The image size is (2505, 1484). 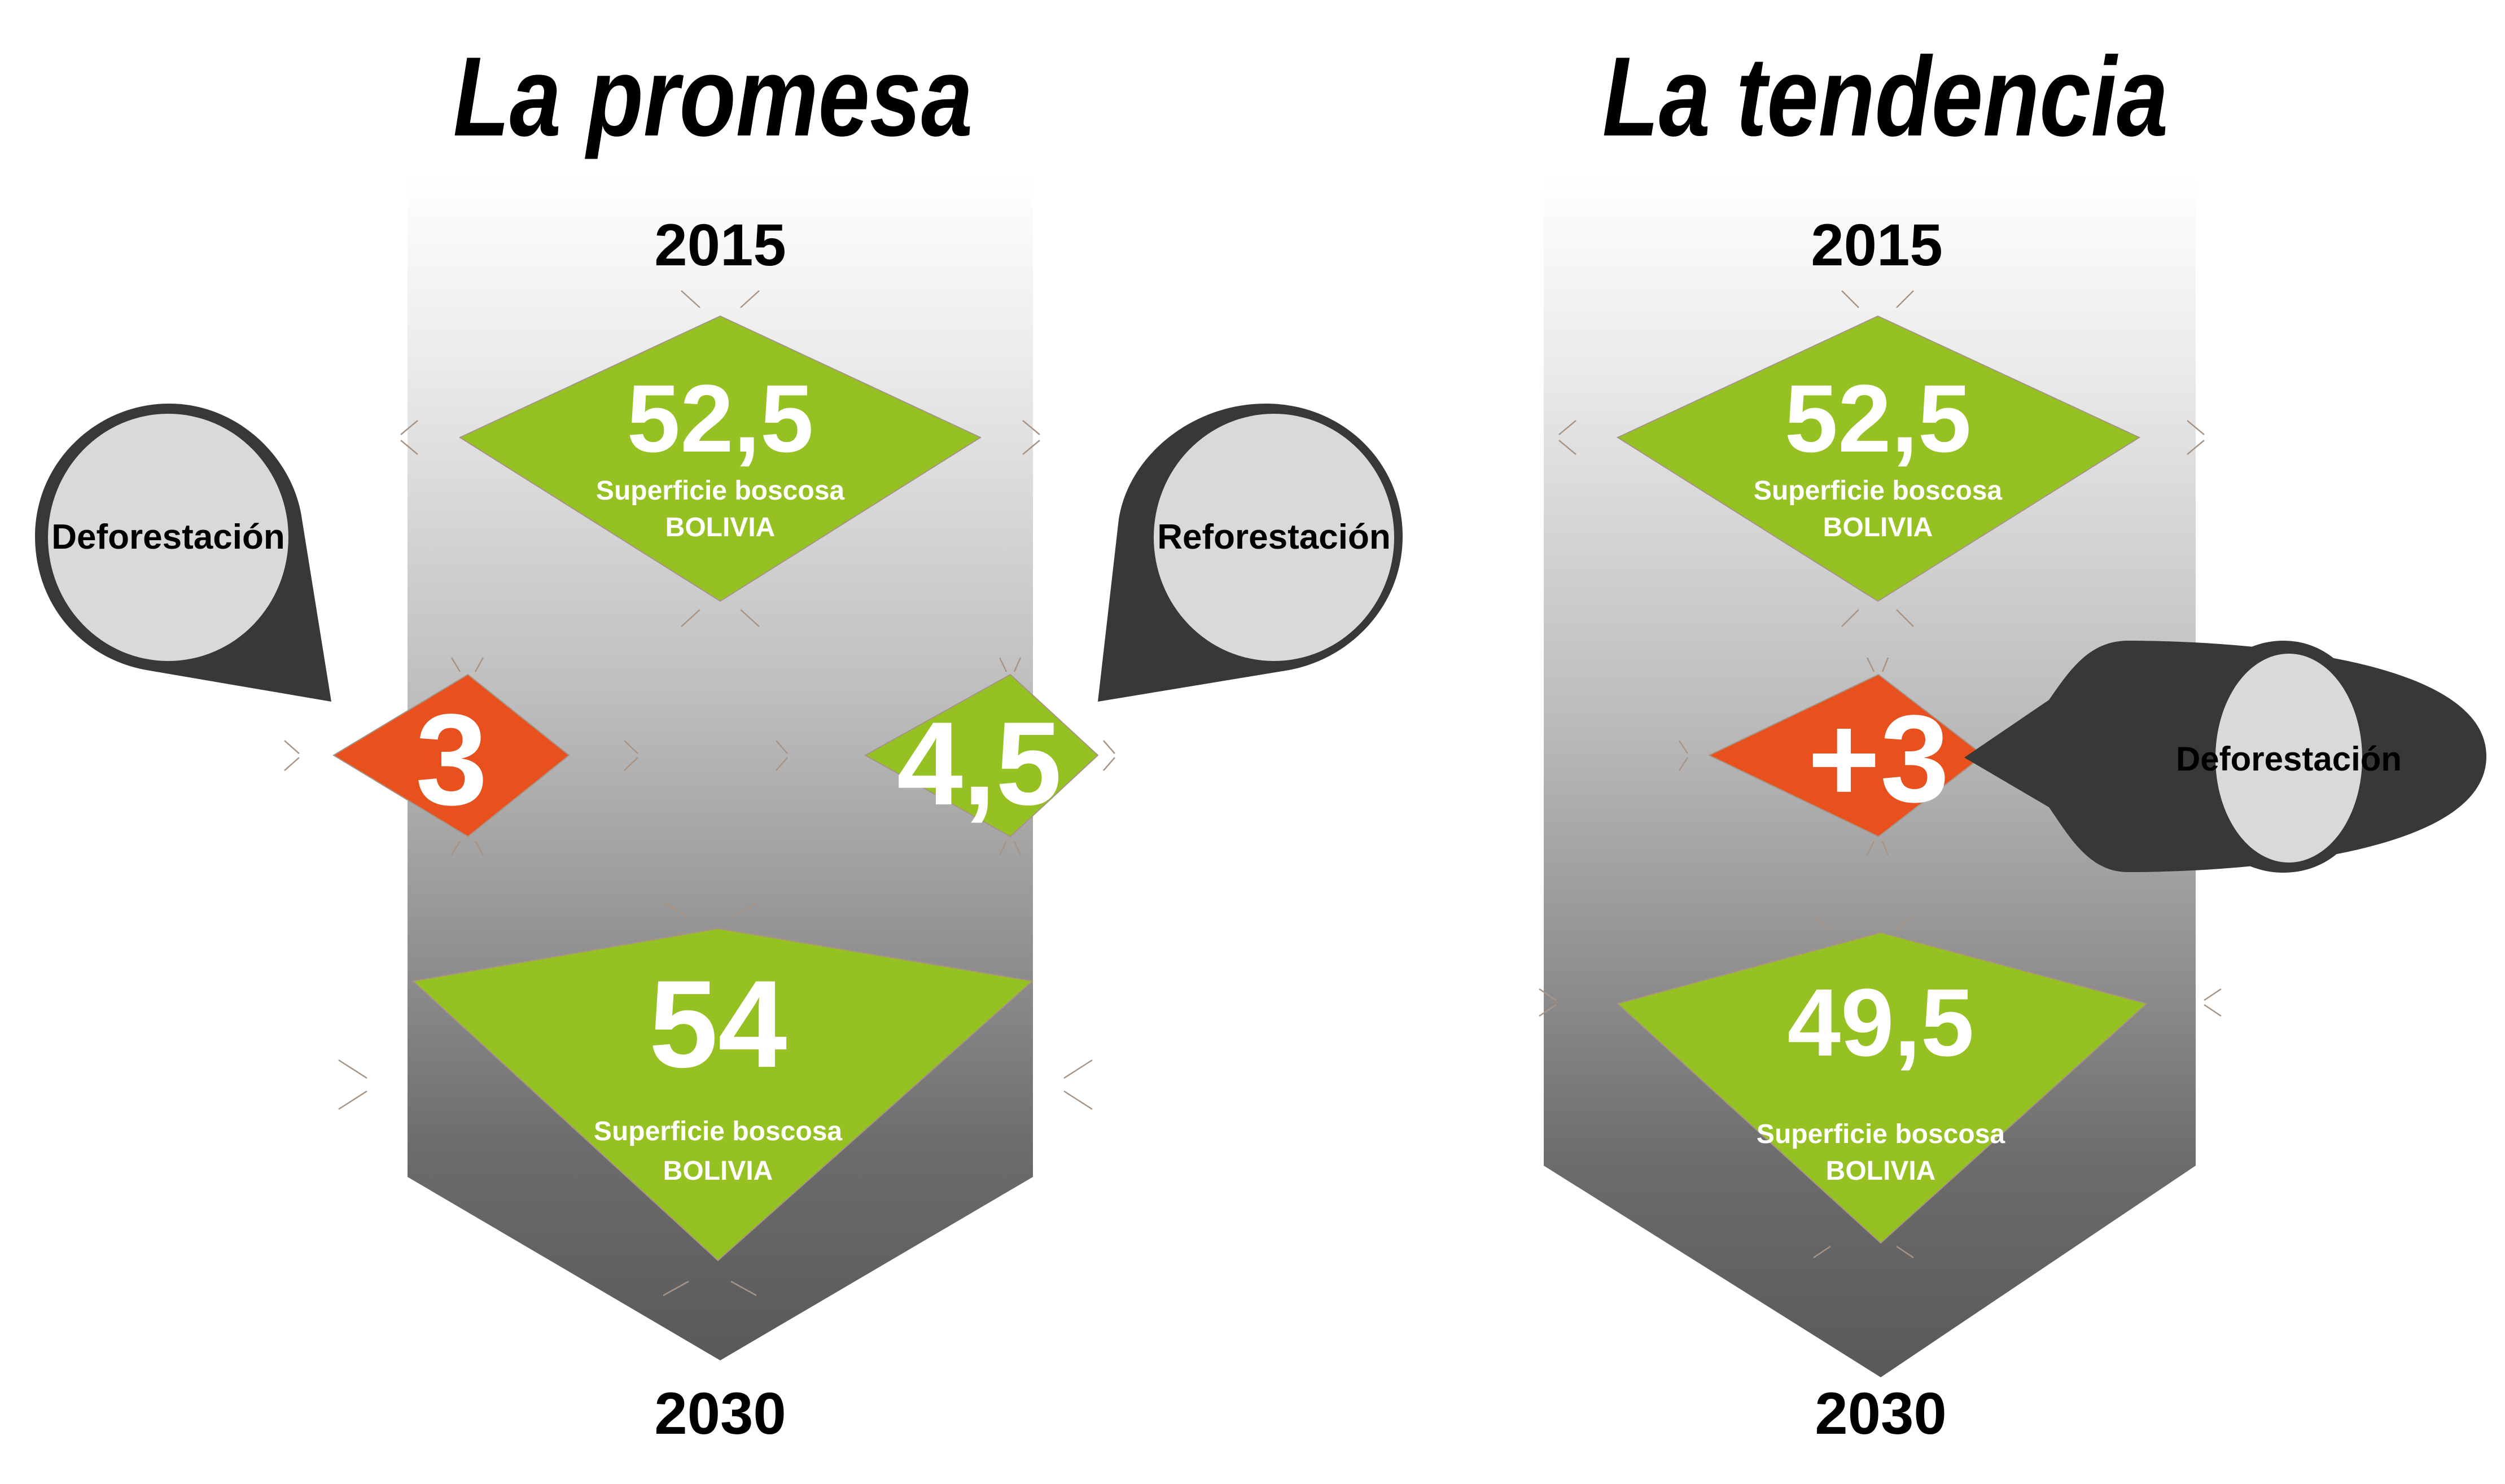 What do you see at coordinates (167, 537) in the screenshot?
I see `deforestation-label: Deforestación` at bounding box center [167, 537].